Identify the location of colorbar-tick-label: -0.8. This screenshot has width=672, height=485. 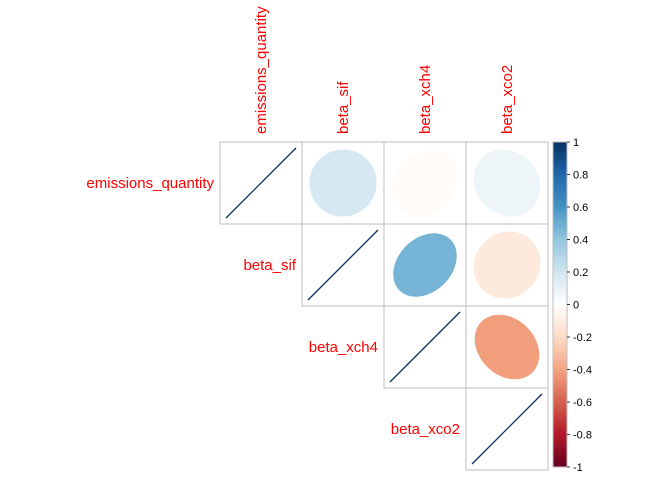
(582, 436).